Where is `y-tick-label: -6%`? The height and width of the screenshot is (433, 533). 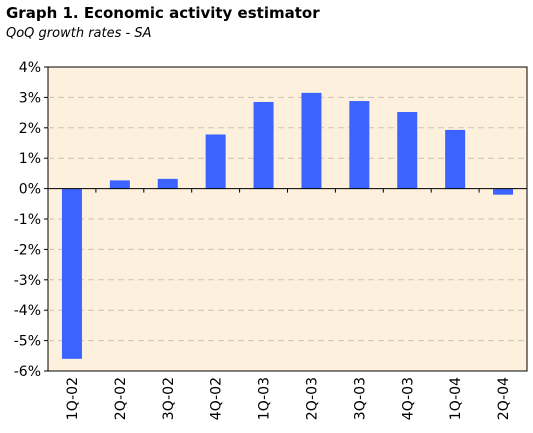 y-tick-label: -6% is located at coordinates (27, 372).